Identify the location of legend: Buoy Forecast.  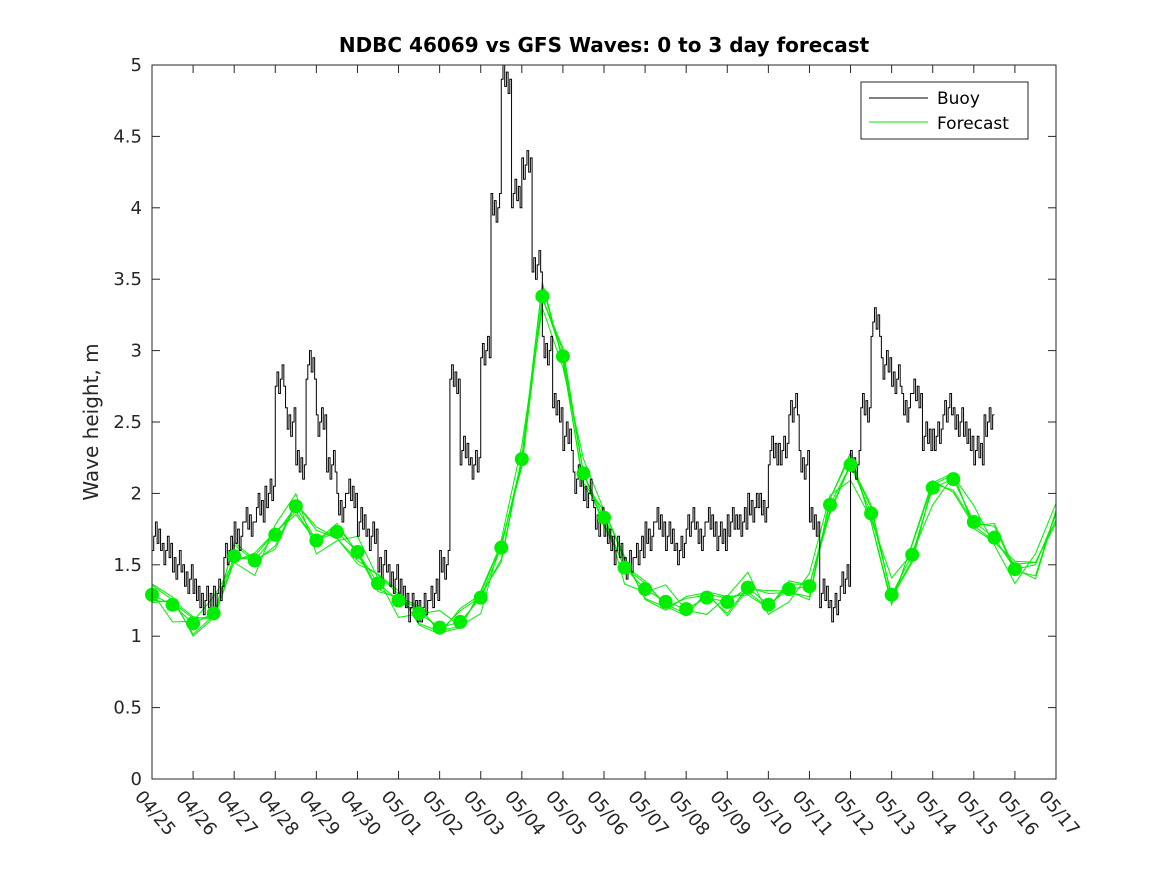
(944, 110).